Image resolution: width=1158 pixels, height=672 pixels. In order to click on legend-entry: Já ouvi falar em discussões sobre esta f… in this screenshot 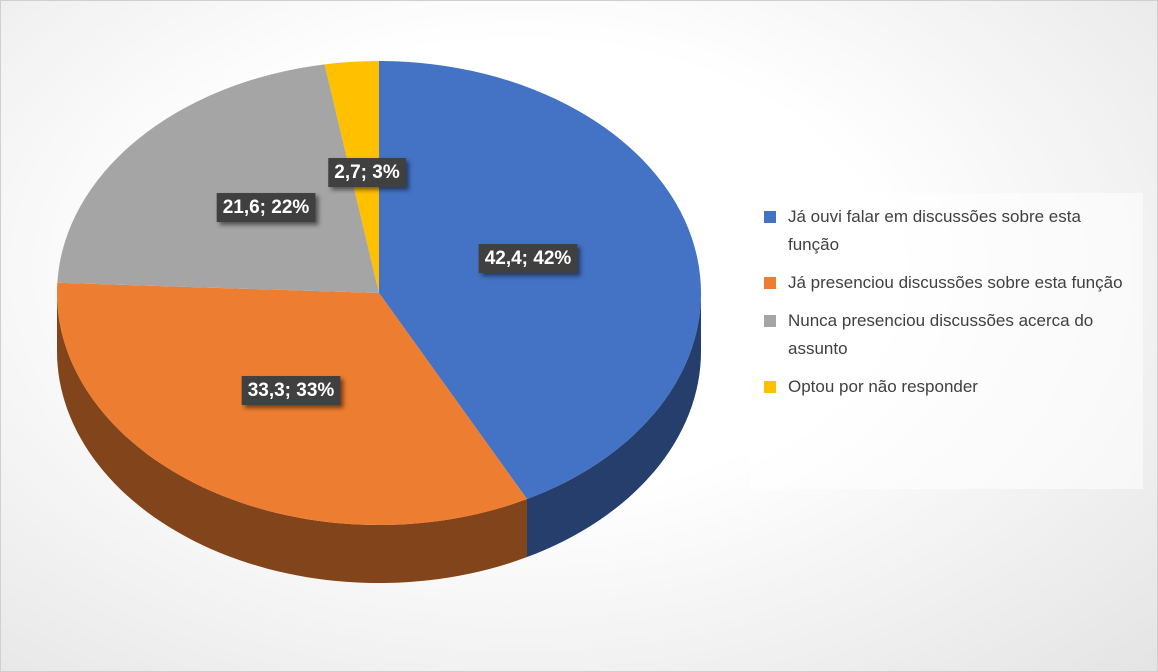, I will do `click(948, 231)`.